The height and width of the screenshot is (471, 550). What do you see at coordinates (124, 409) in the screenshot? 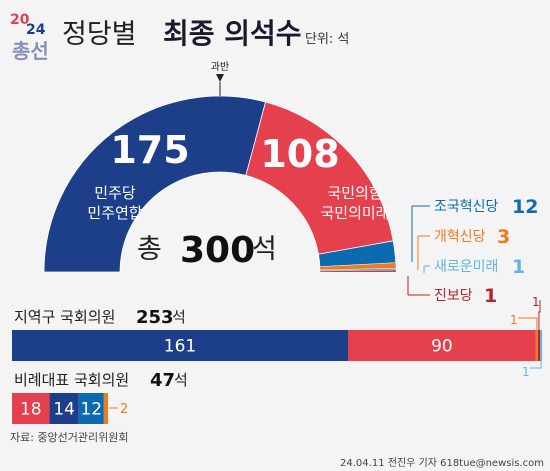
I see `proportional-callout-value: 2` at bounding box center [124, 409].